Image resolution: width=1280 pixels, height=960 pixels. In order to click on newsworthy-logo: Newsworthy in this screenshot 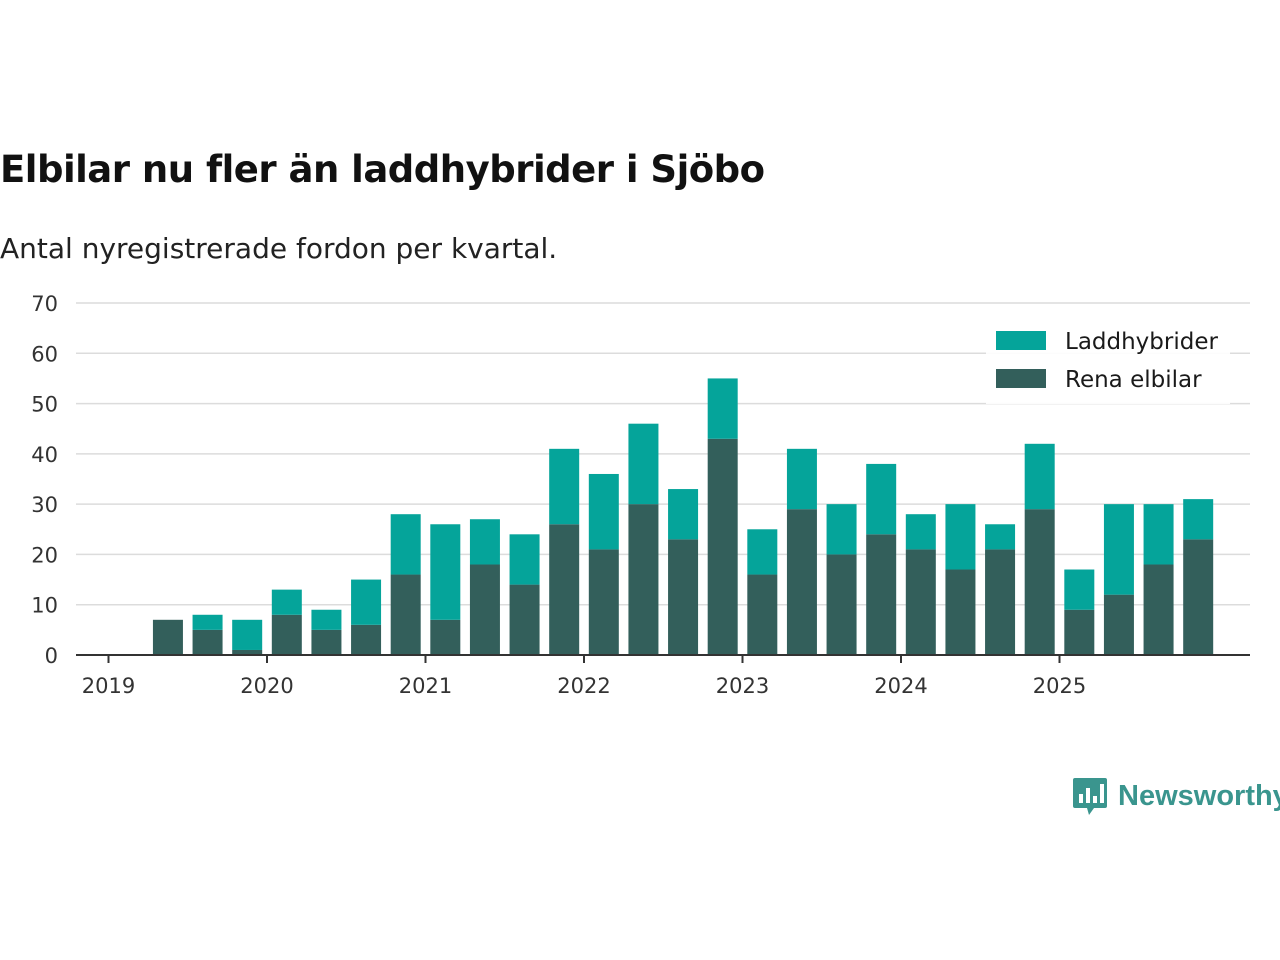, I will do `click(1176, 796)`.